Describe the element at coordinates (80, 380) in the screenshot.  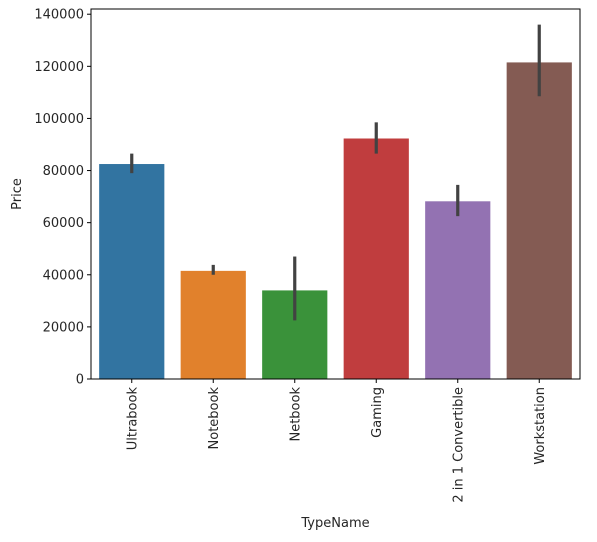
I see `y-tick-label: 0` at that location.